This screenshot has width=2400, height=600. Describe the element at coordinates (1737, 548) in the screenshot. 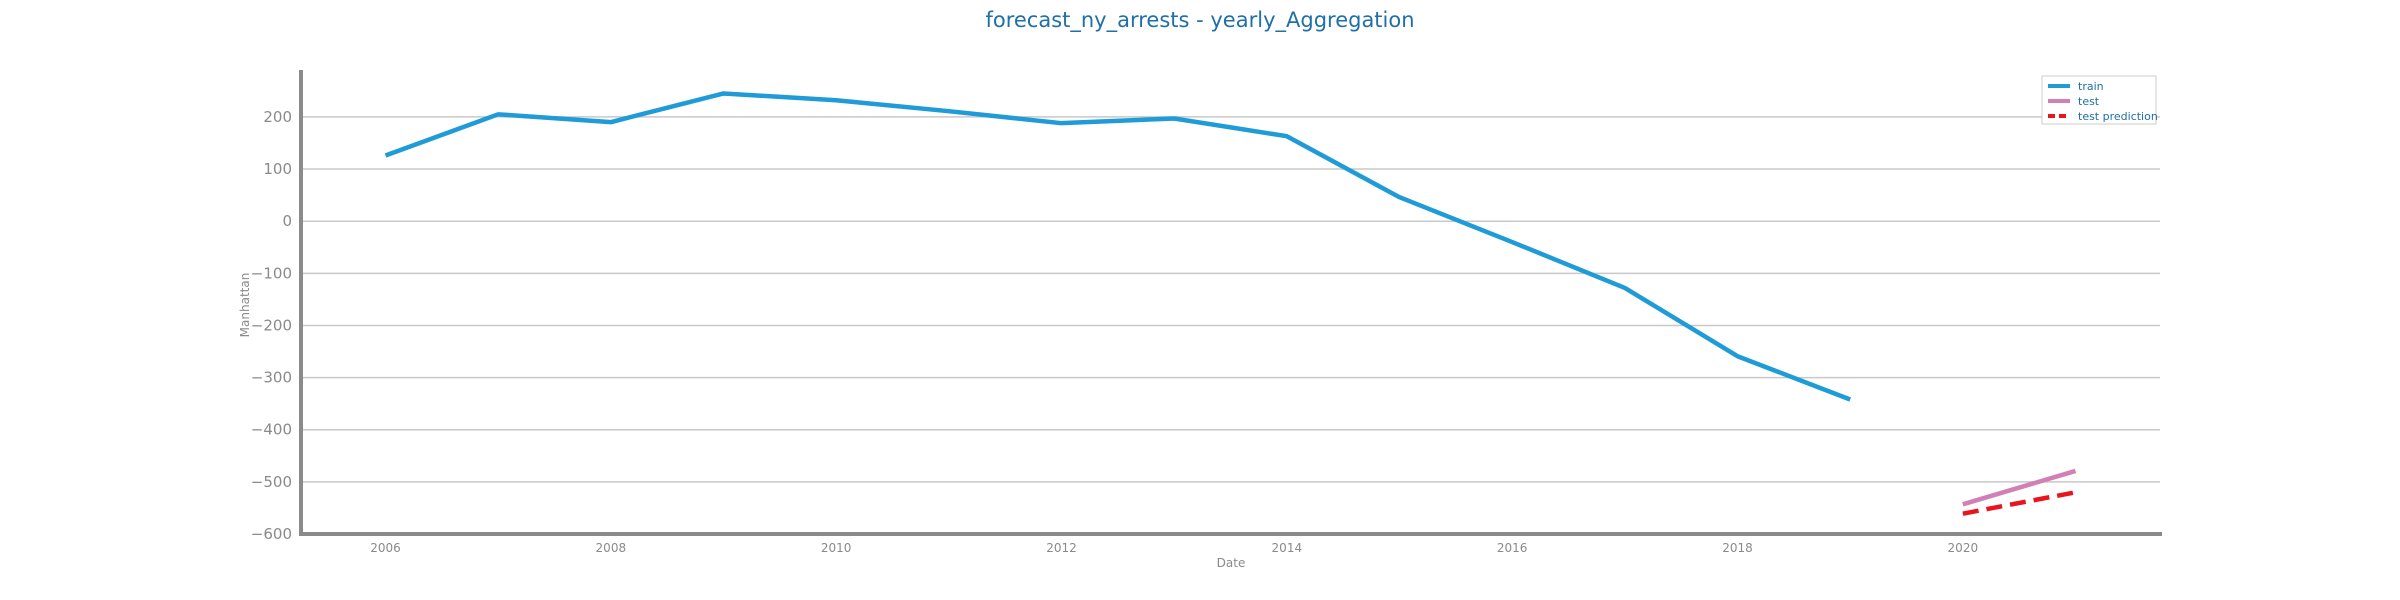

I see `x-tick-label: 2018` at that location.